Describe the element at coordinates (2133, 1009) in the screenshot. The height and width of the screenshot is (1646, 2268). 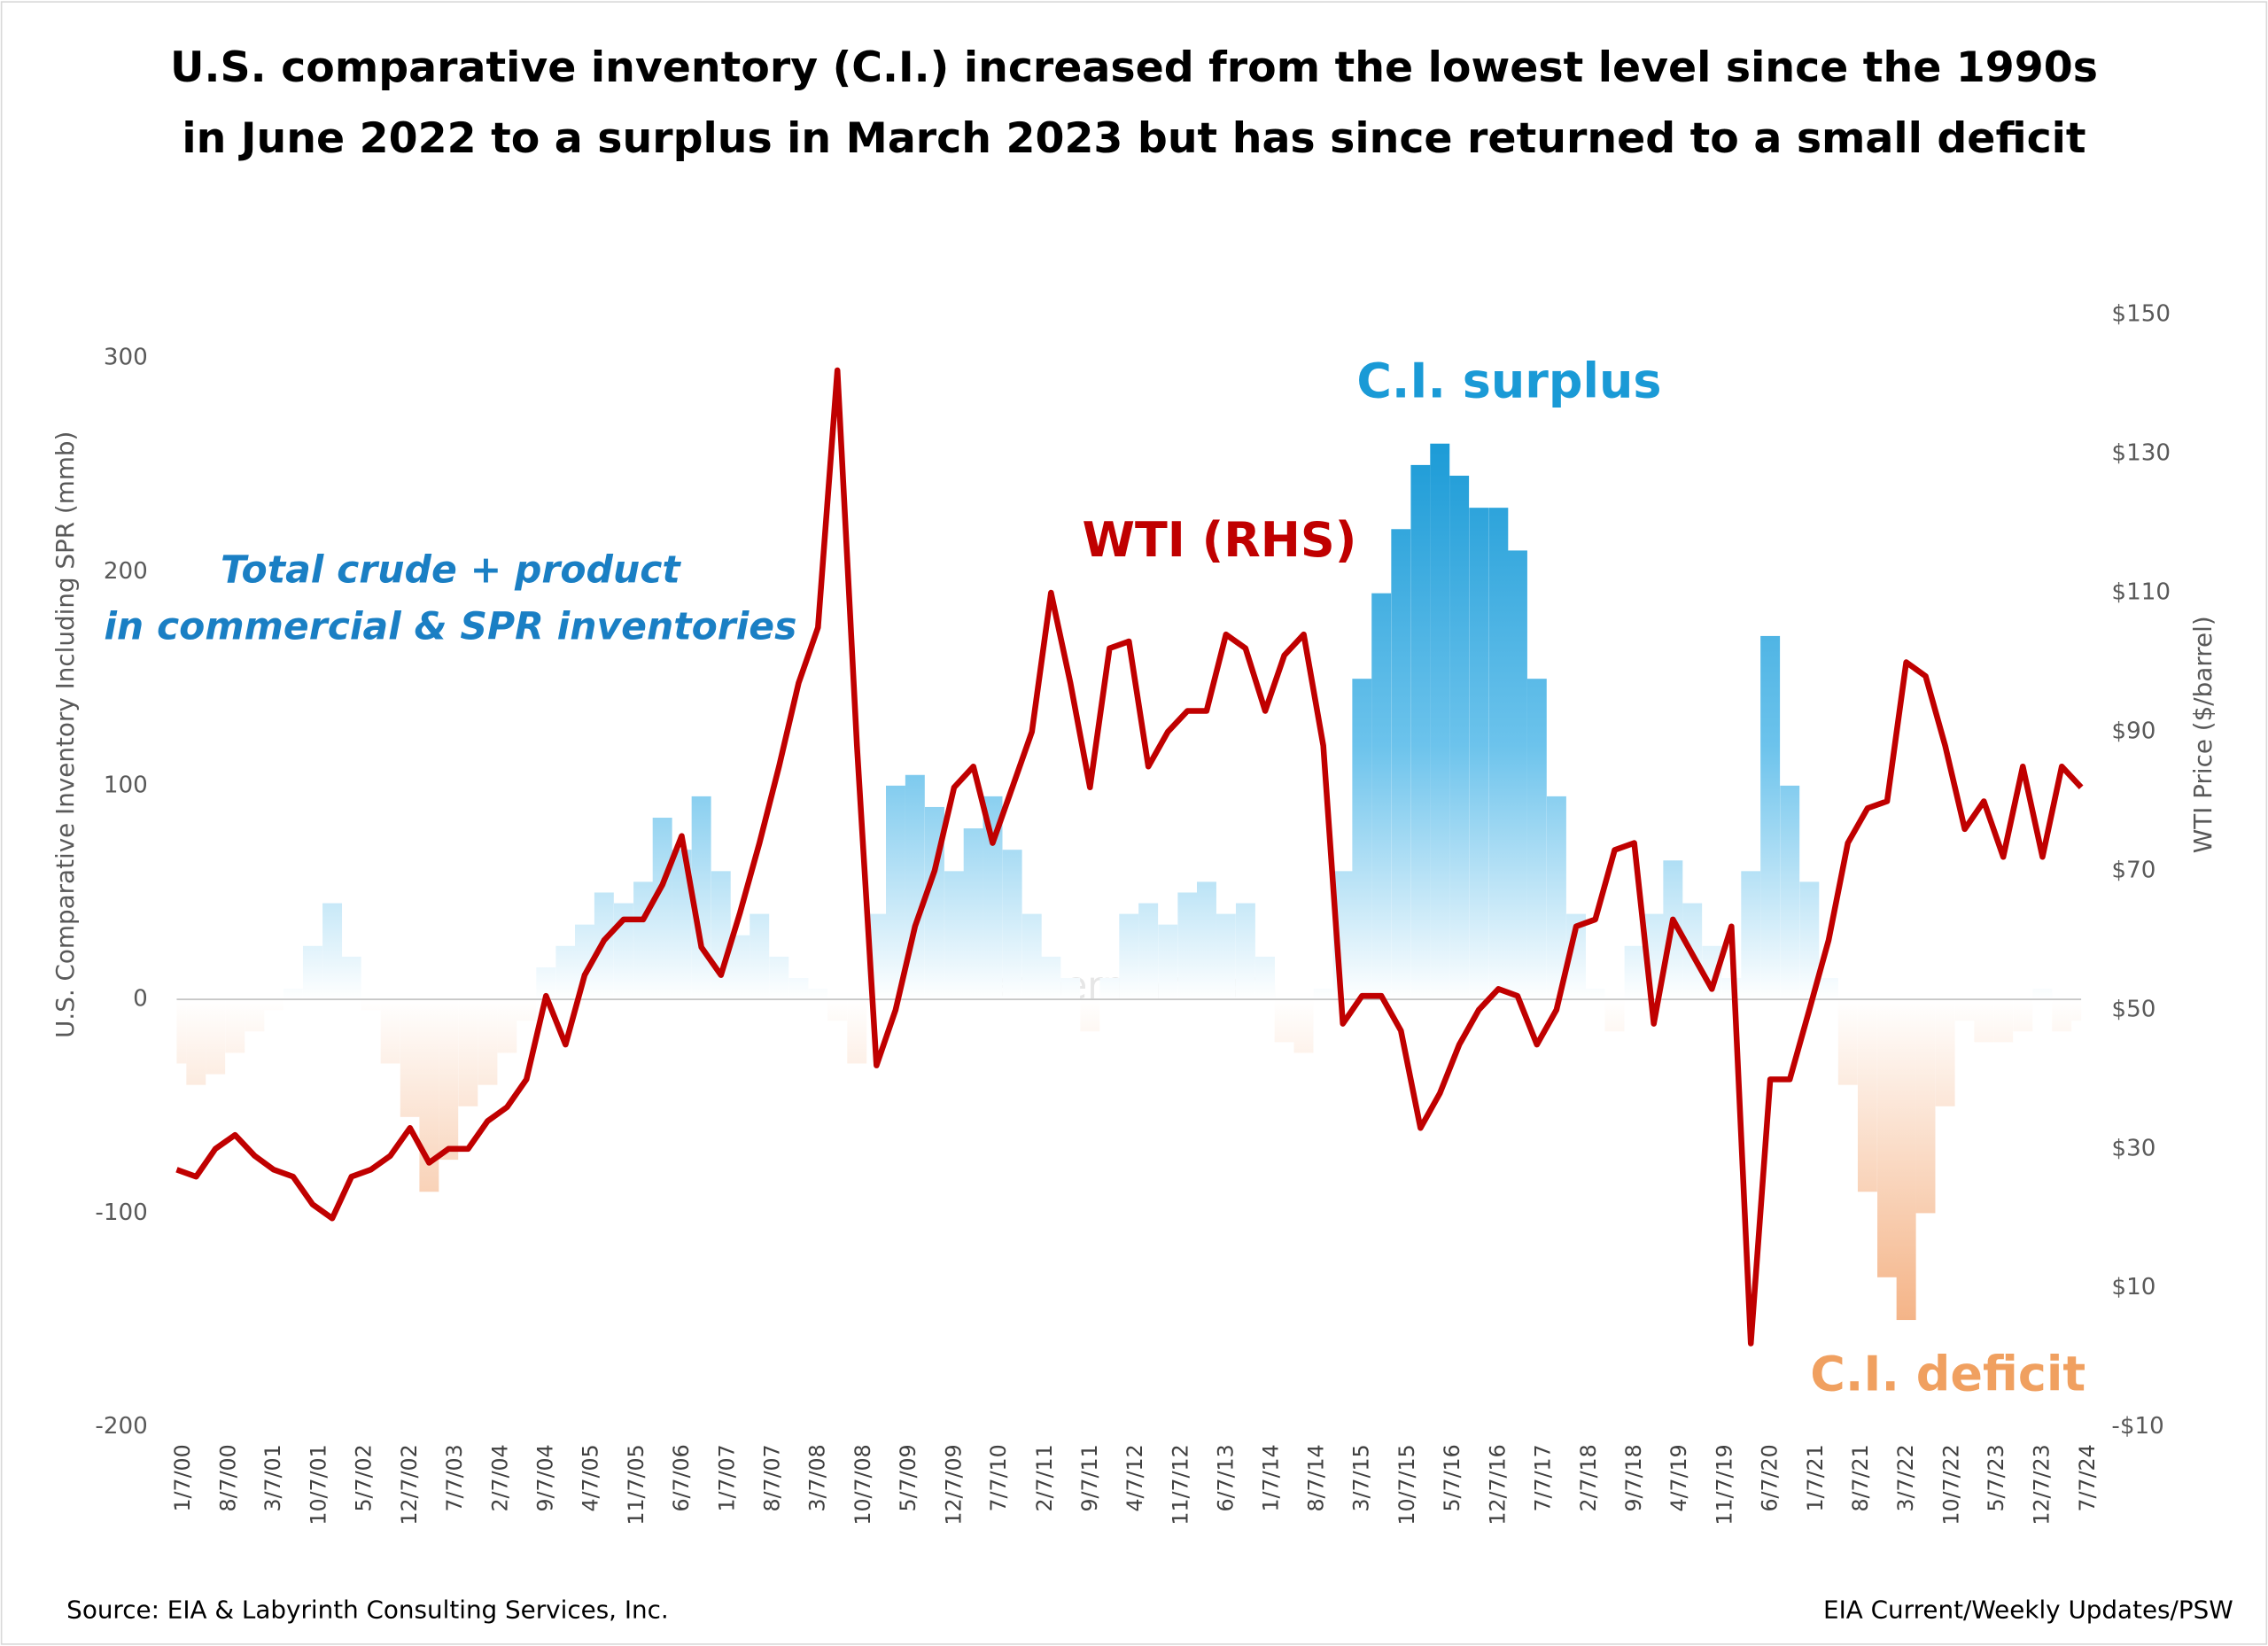
I see `y2-tick-label: $50` at that location.